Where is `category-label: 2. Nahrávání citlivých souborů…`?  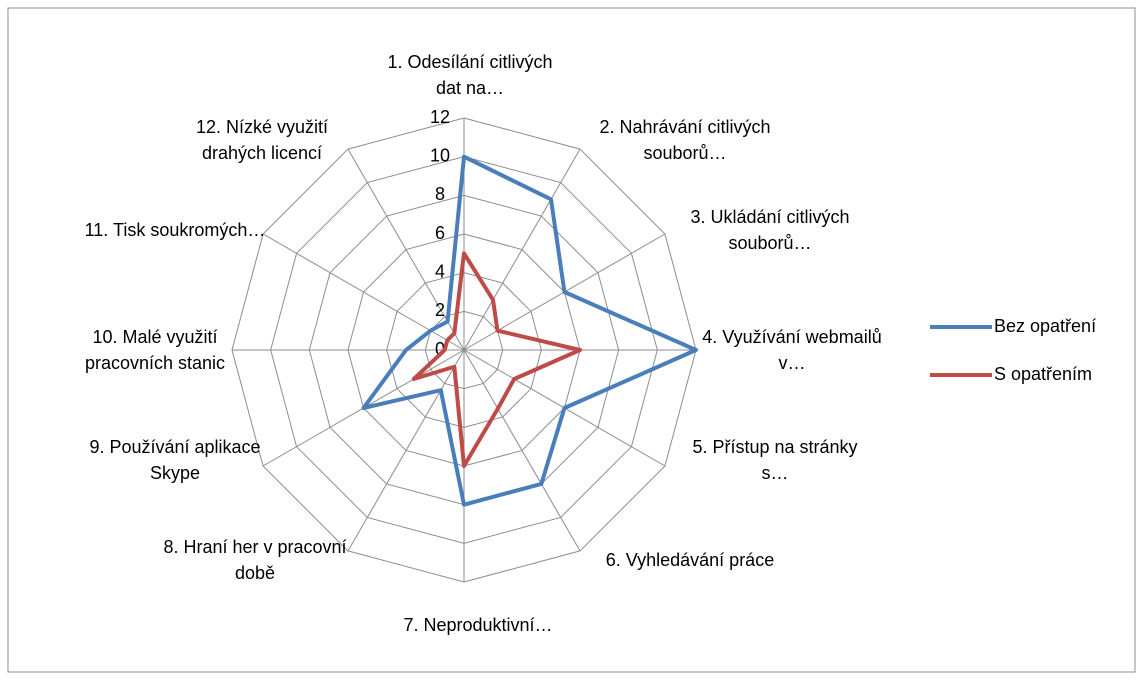 category-label: 2. Nahrávání citlivých souborů… is located at coordinates (685, 140).